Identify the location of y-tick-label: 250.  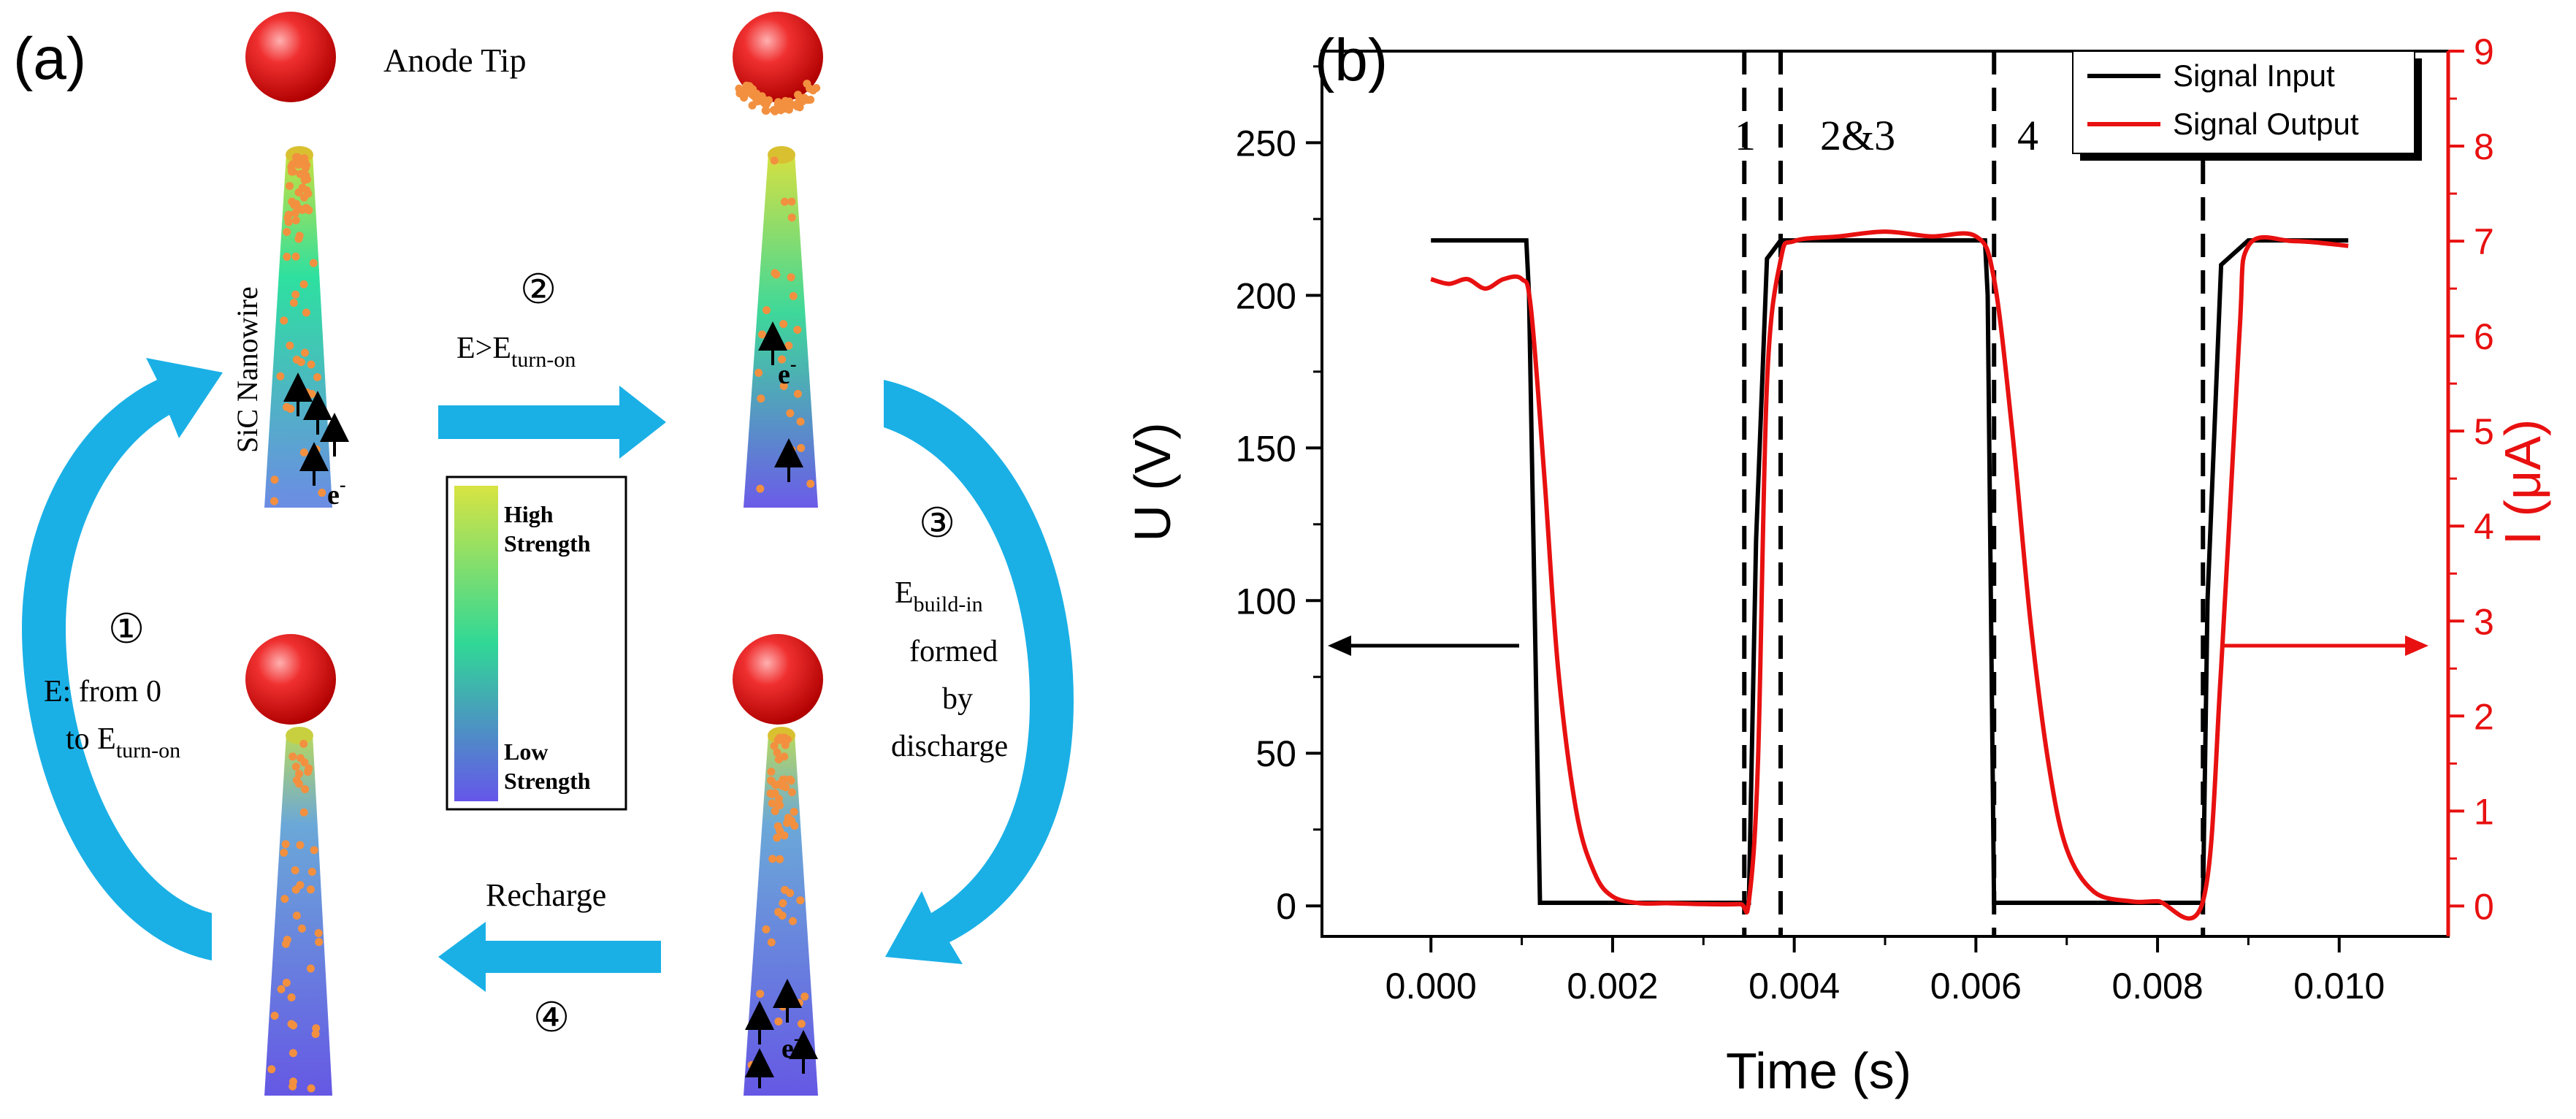
(1266, 143).